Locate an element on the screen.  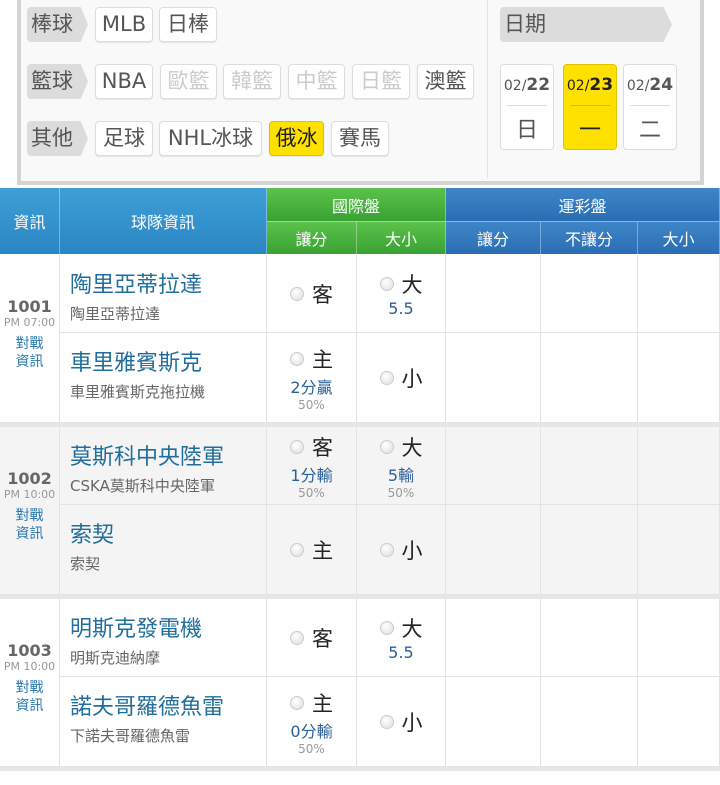
category-label: 棒球 is located at coordinates (57, 24).